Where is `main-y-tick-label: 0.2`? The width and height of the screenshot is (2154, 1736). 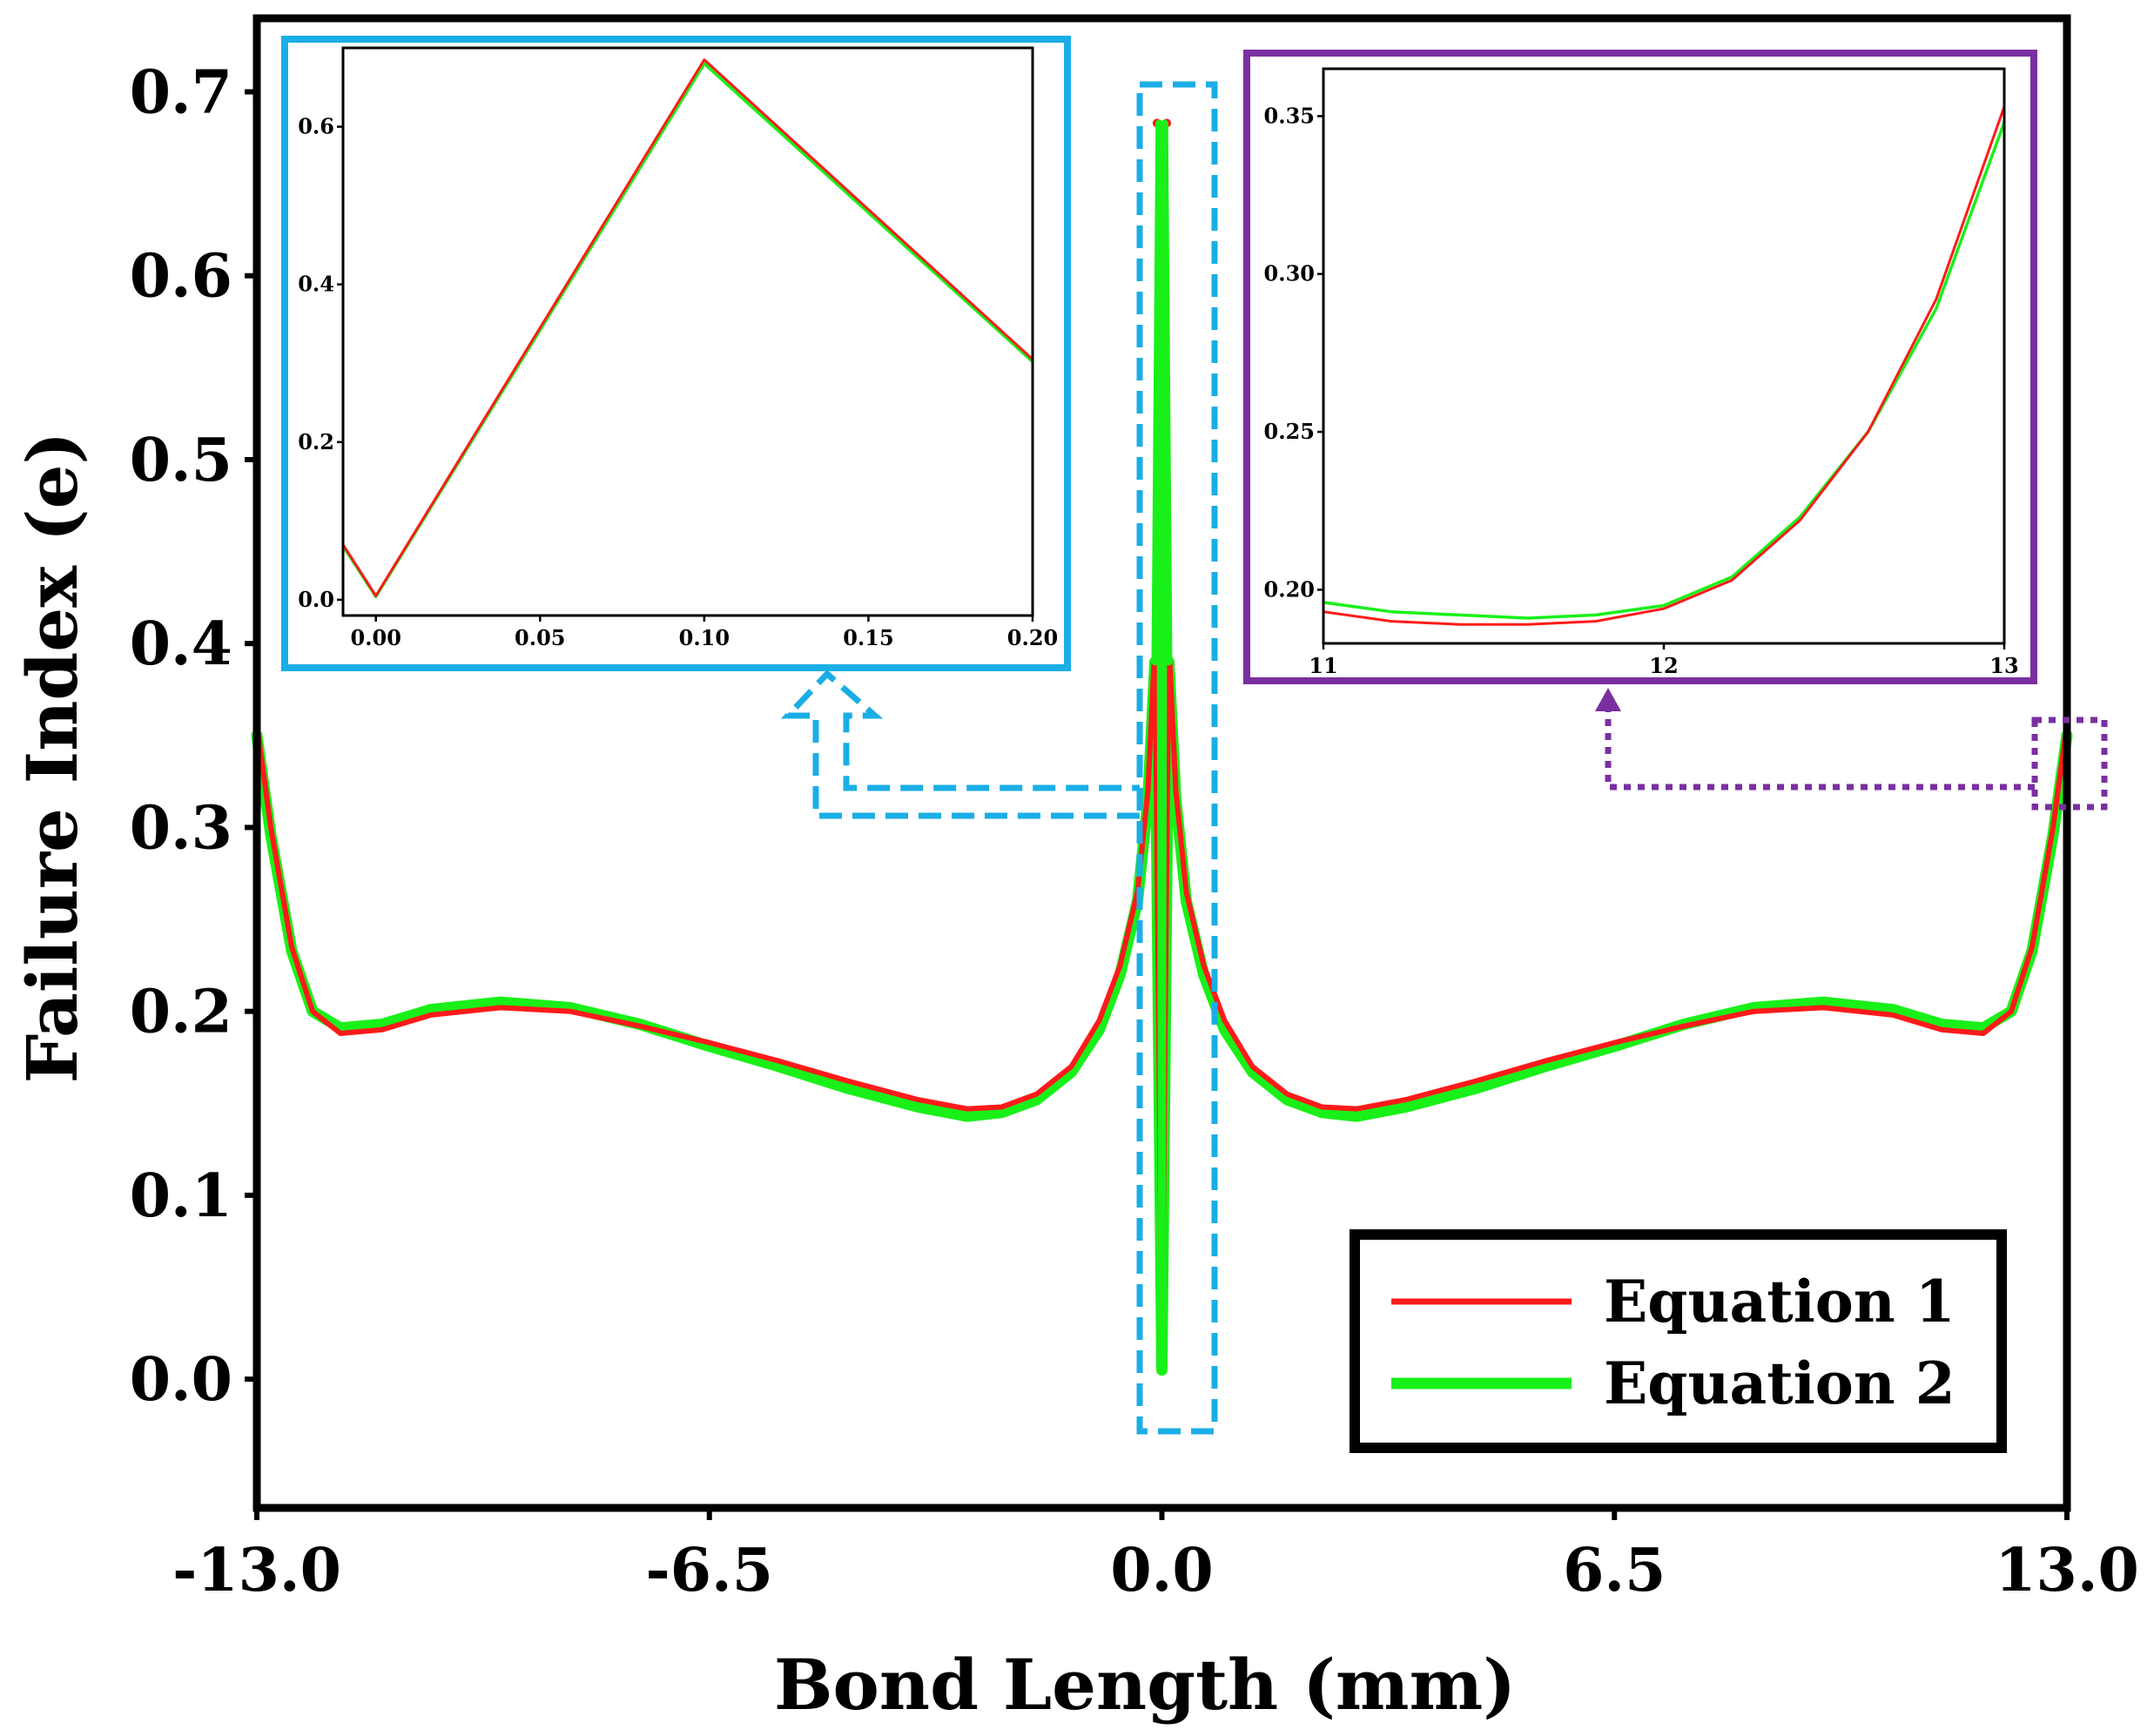 main-y-tick-label: 0.2 is located at coordinates (181, 1013).